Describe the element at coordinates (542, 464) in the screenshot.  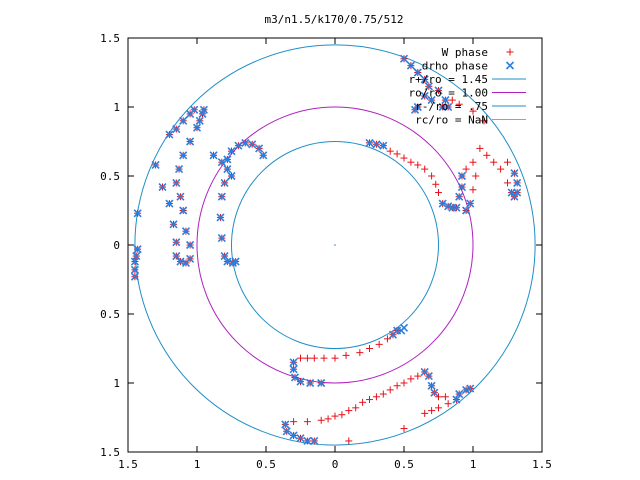
I see `x-tick-label: 1.5` at that location.